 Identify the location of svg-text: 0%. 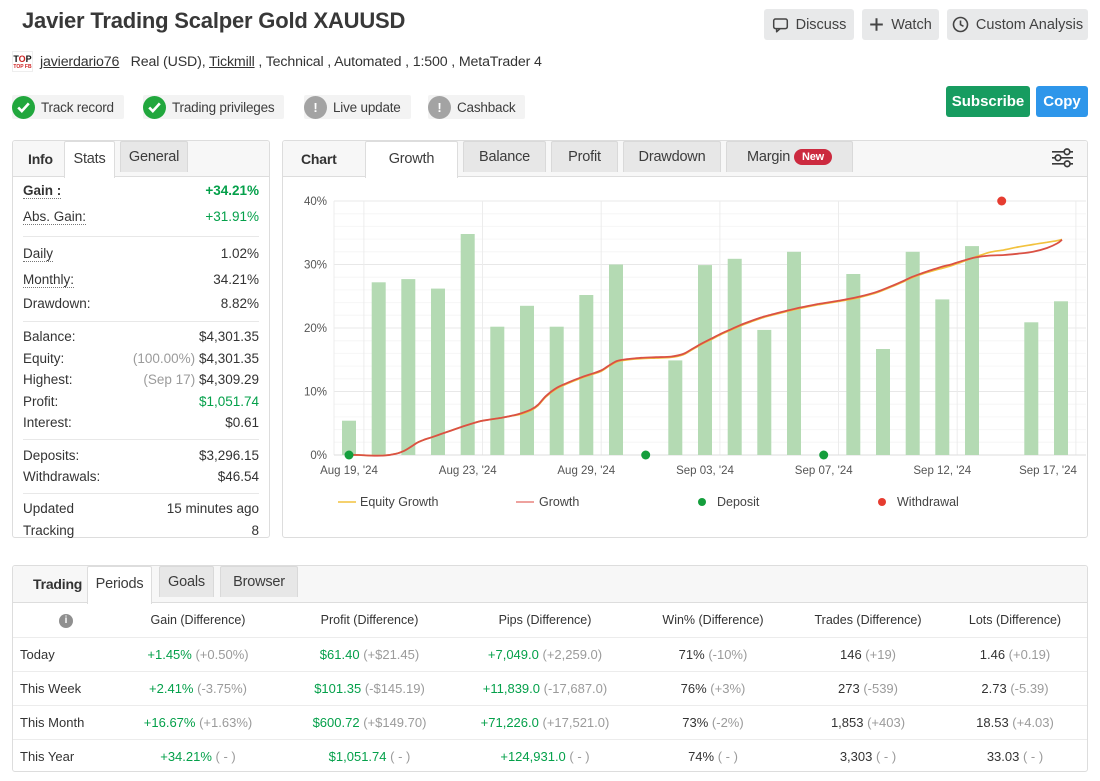
(318, 456).